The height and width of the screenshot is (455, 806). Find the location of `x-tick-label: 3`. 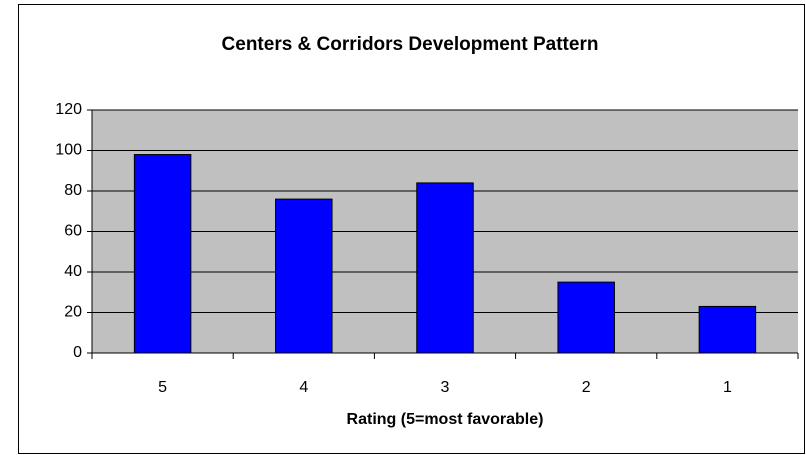

x-tick-label: 3 is located at coordinates (445, 387).